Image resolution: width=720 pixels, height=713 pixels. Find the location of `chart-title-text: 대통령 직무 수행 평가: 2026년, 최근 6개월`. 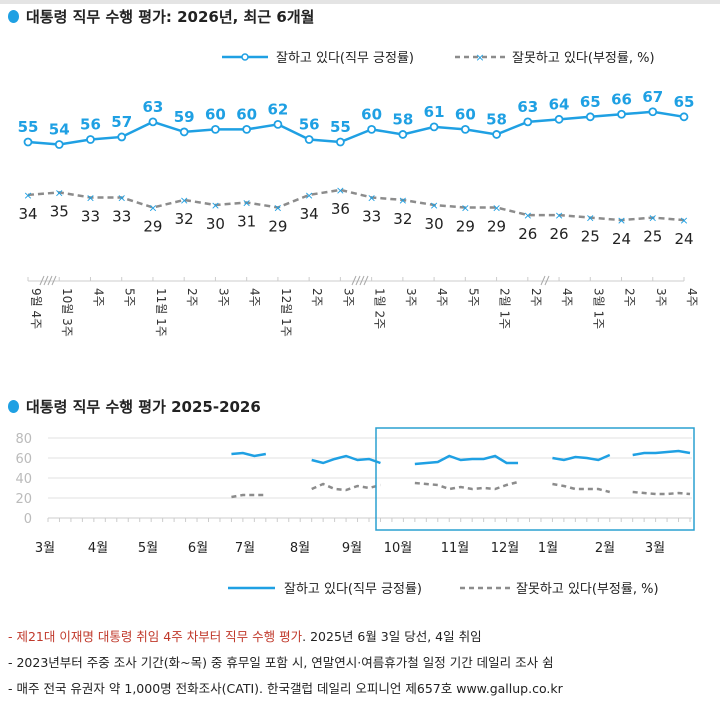

chart-title-text: 대통령 직무 수행 평가: 2026년, 최근 6개월 is located at coordinates (170, 17).